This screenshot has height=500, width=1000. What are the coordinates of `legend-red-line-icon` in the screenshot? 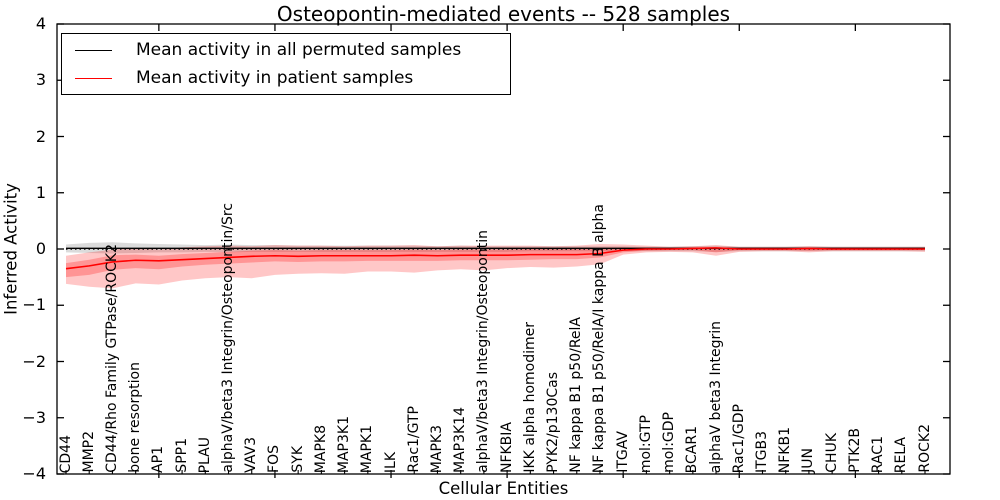 It's located at (93, 78).